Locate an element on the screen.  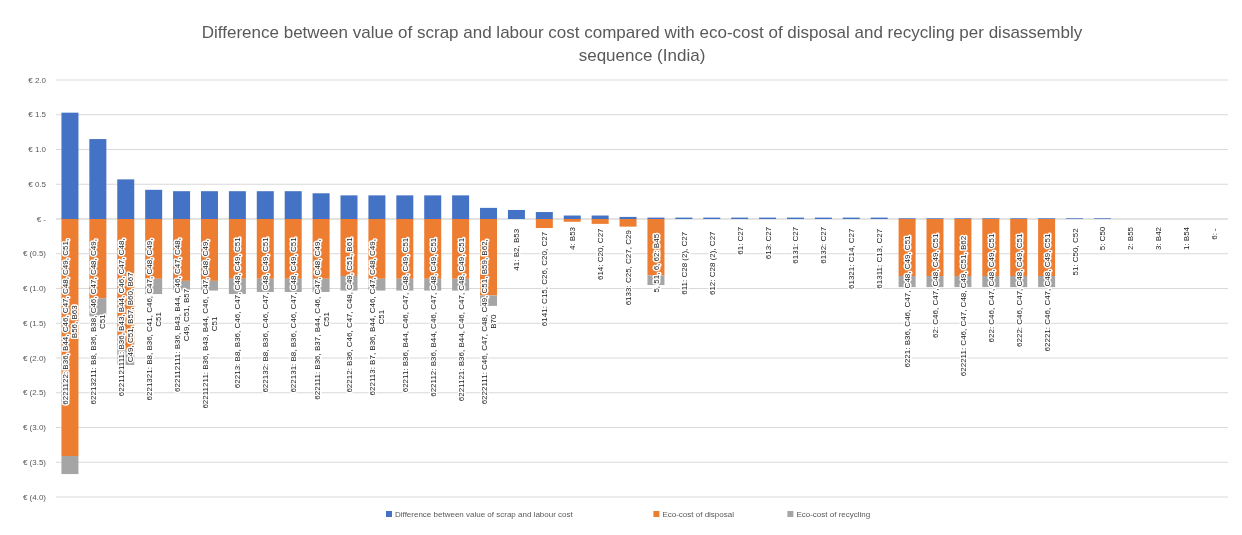
x-tick-label: 3: B42 is located at coordinates (1159, 238).